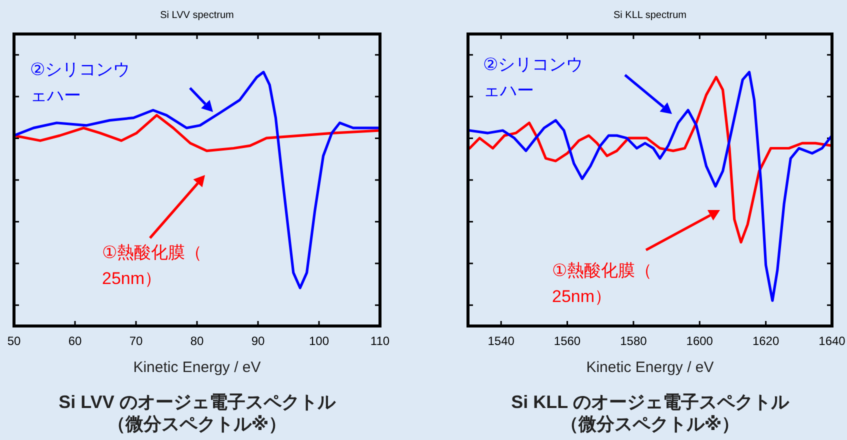 Image resolution: width=847 pixels, height=440 pixels. I want to click on x-tick-label: 1620, so click(766, 341).